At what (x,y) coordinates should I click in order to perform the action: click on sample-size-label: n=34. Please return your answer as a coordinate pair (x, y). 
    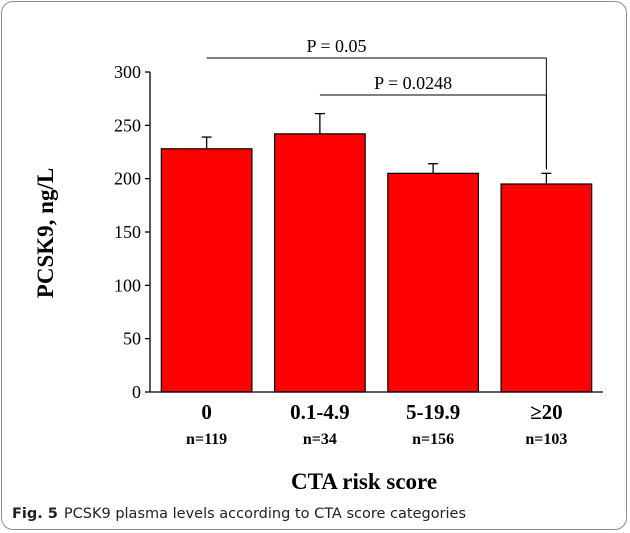
    Looking at the image, I should click on (320, 439).